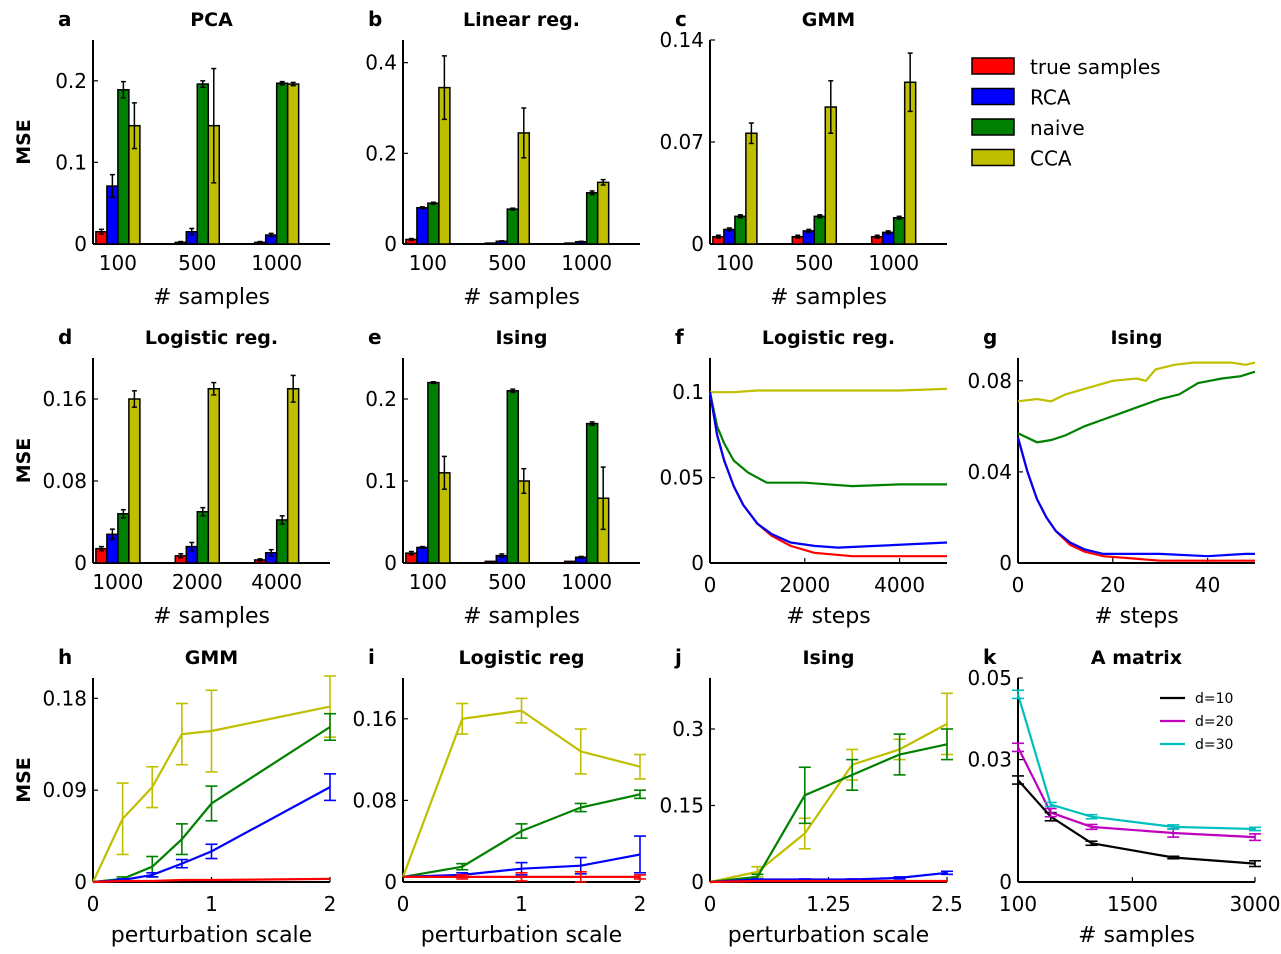  Describe the element at coordinates (810, 796) in the screenshot. I see `panel-j: j Ising 0 0.15 0.3 perturbation scale 0 1.25 2.5` at that location.